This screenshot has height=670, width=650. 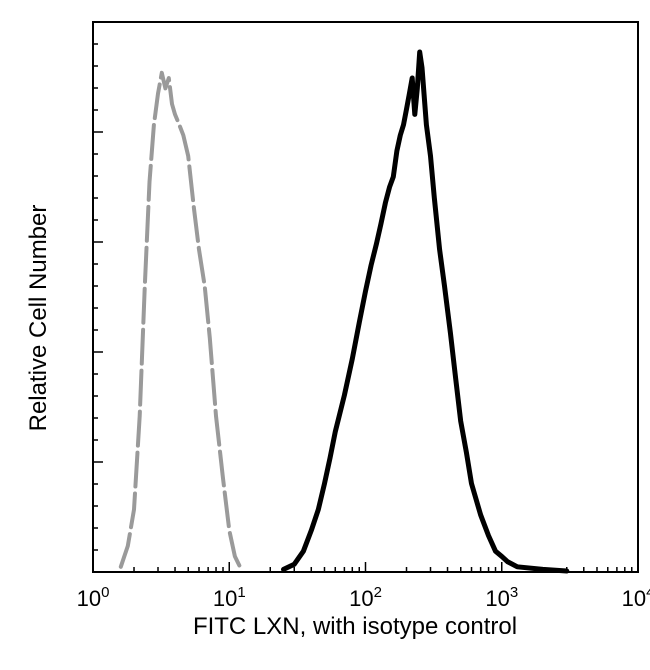 I want to click on x-axis-title: FITC LXN, with isotype control, so click(x=355, y=626).